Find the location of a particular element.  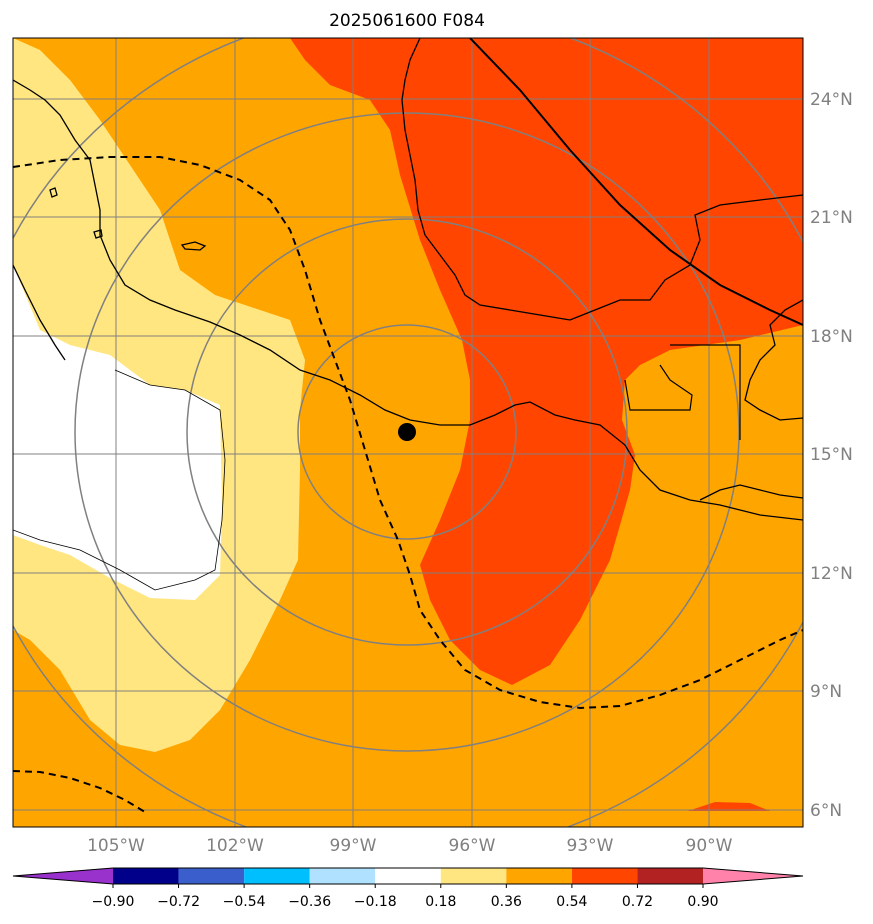

border-guatemala is located at coordinates (658, 387).